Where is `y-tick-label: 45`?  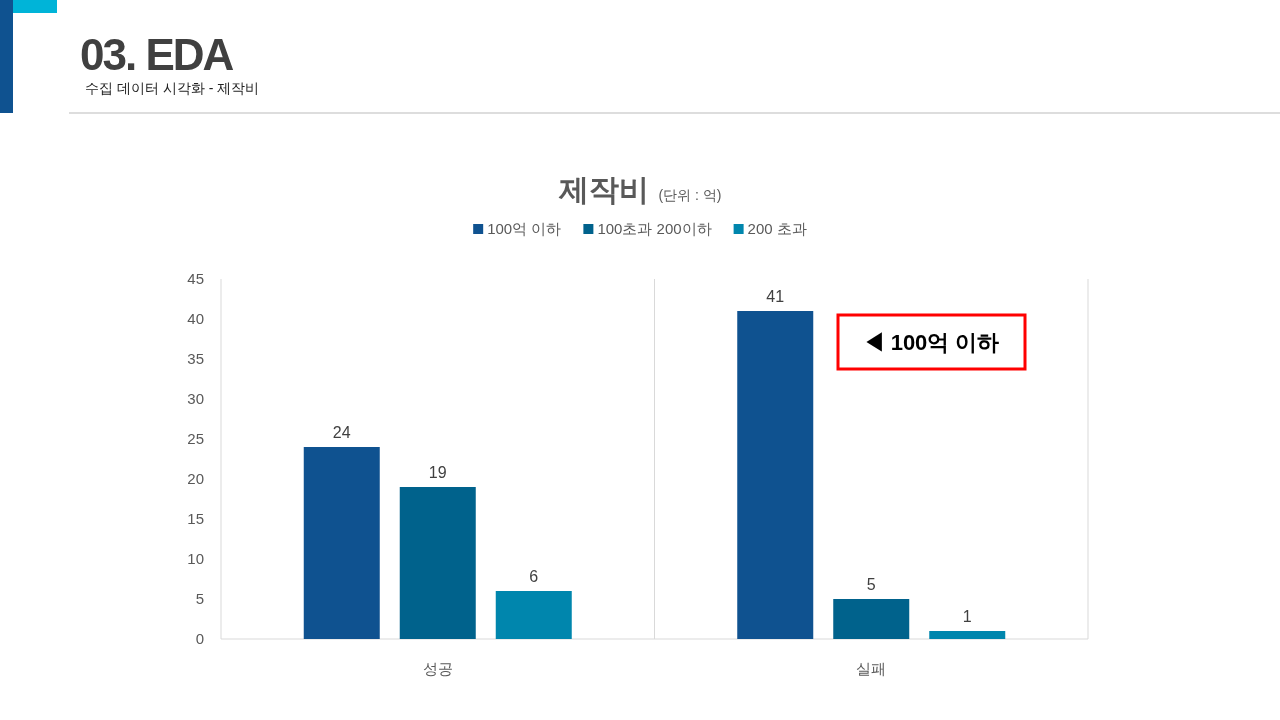
y-tick-label: 45 is located at coordinates (195, 278).